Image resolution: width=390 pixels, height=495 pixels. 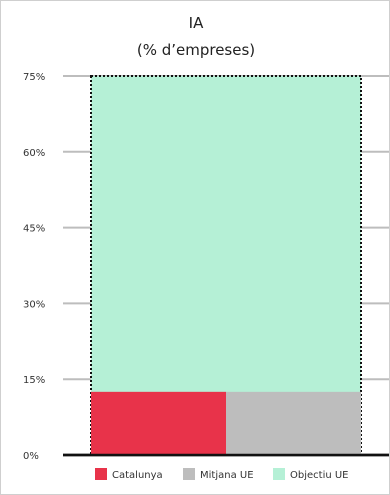 I want to click on y-tick-label: 45%, so click(x=34, y=229).